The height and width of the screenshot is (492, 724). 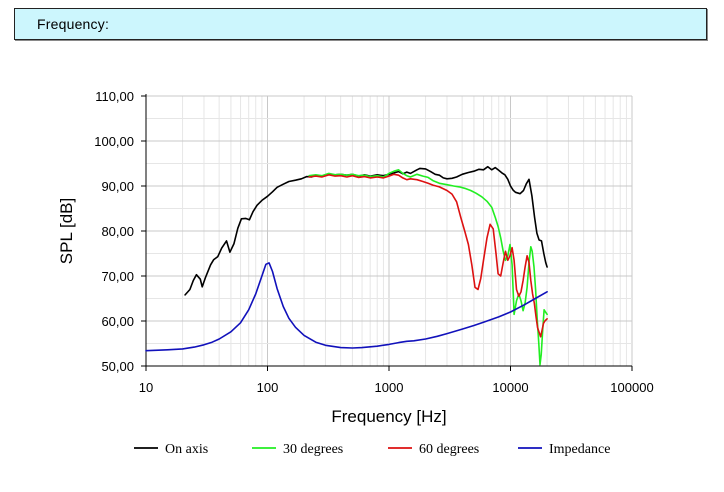 I want to click on legend-label-impedance: Impedance, so click(x=579, y=449).